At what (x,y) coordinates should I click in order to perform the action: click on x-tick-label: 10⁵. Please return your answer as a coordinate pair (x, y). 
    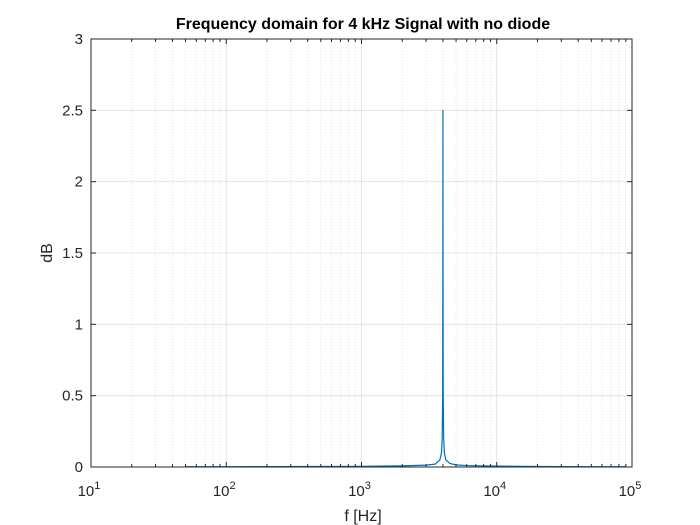
    Looking at the image, I should click on (630, 490).